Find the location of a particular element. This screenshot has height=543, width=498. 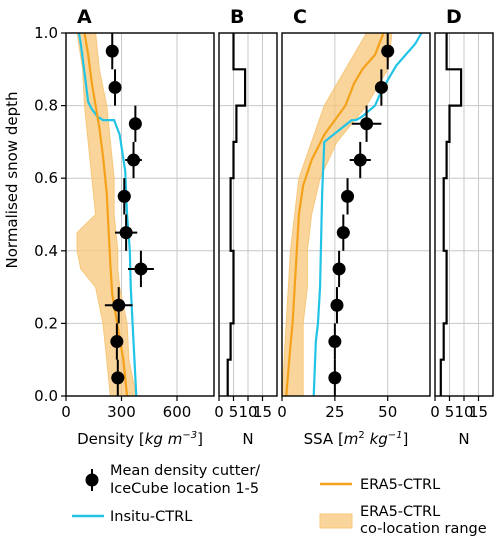

y-axis-label: Normalised snow depth is located at coordinates (12, 180).